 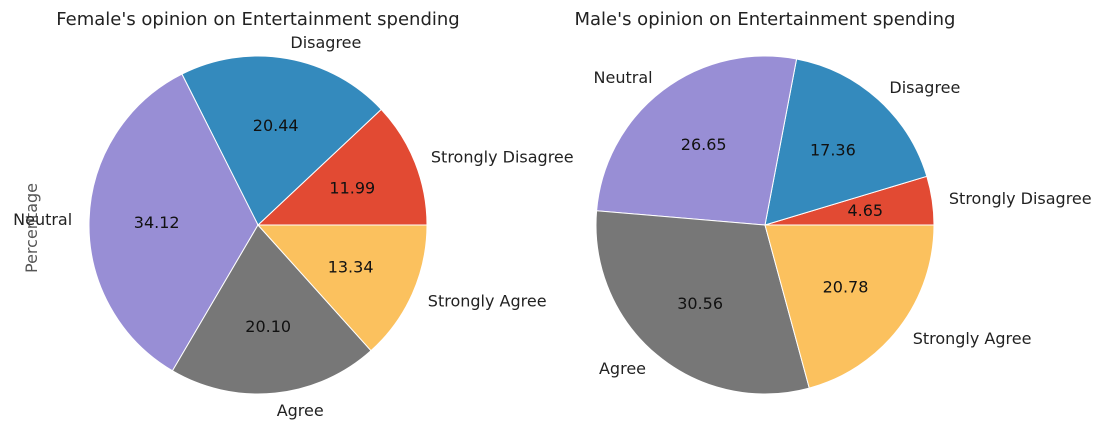 I want to click on y-axis-label: Percentage, so click(x=31, y=228).